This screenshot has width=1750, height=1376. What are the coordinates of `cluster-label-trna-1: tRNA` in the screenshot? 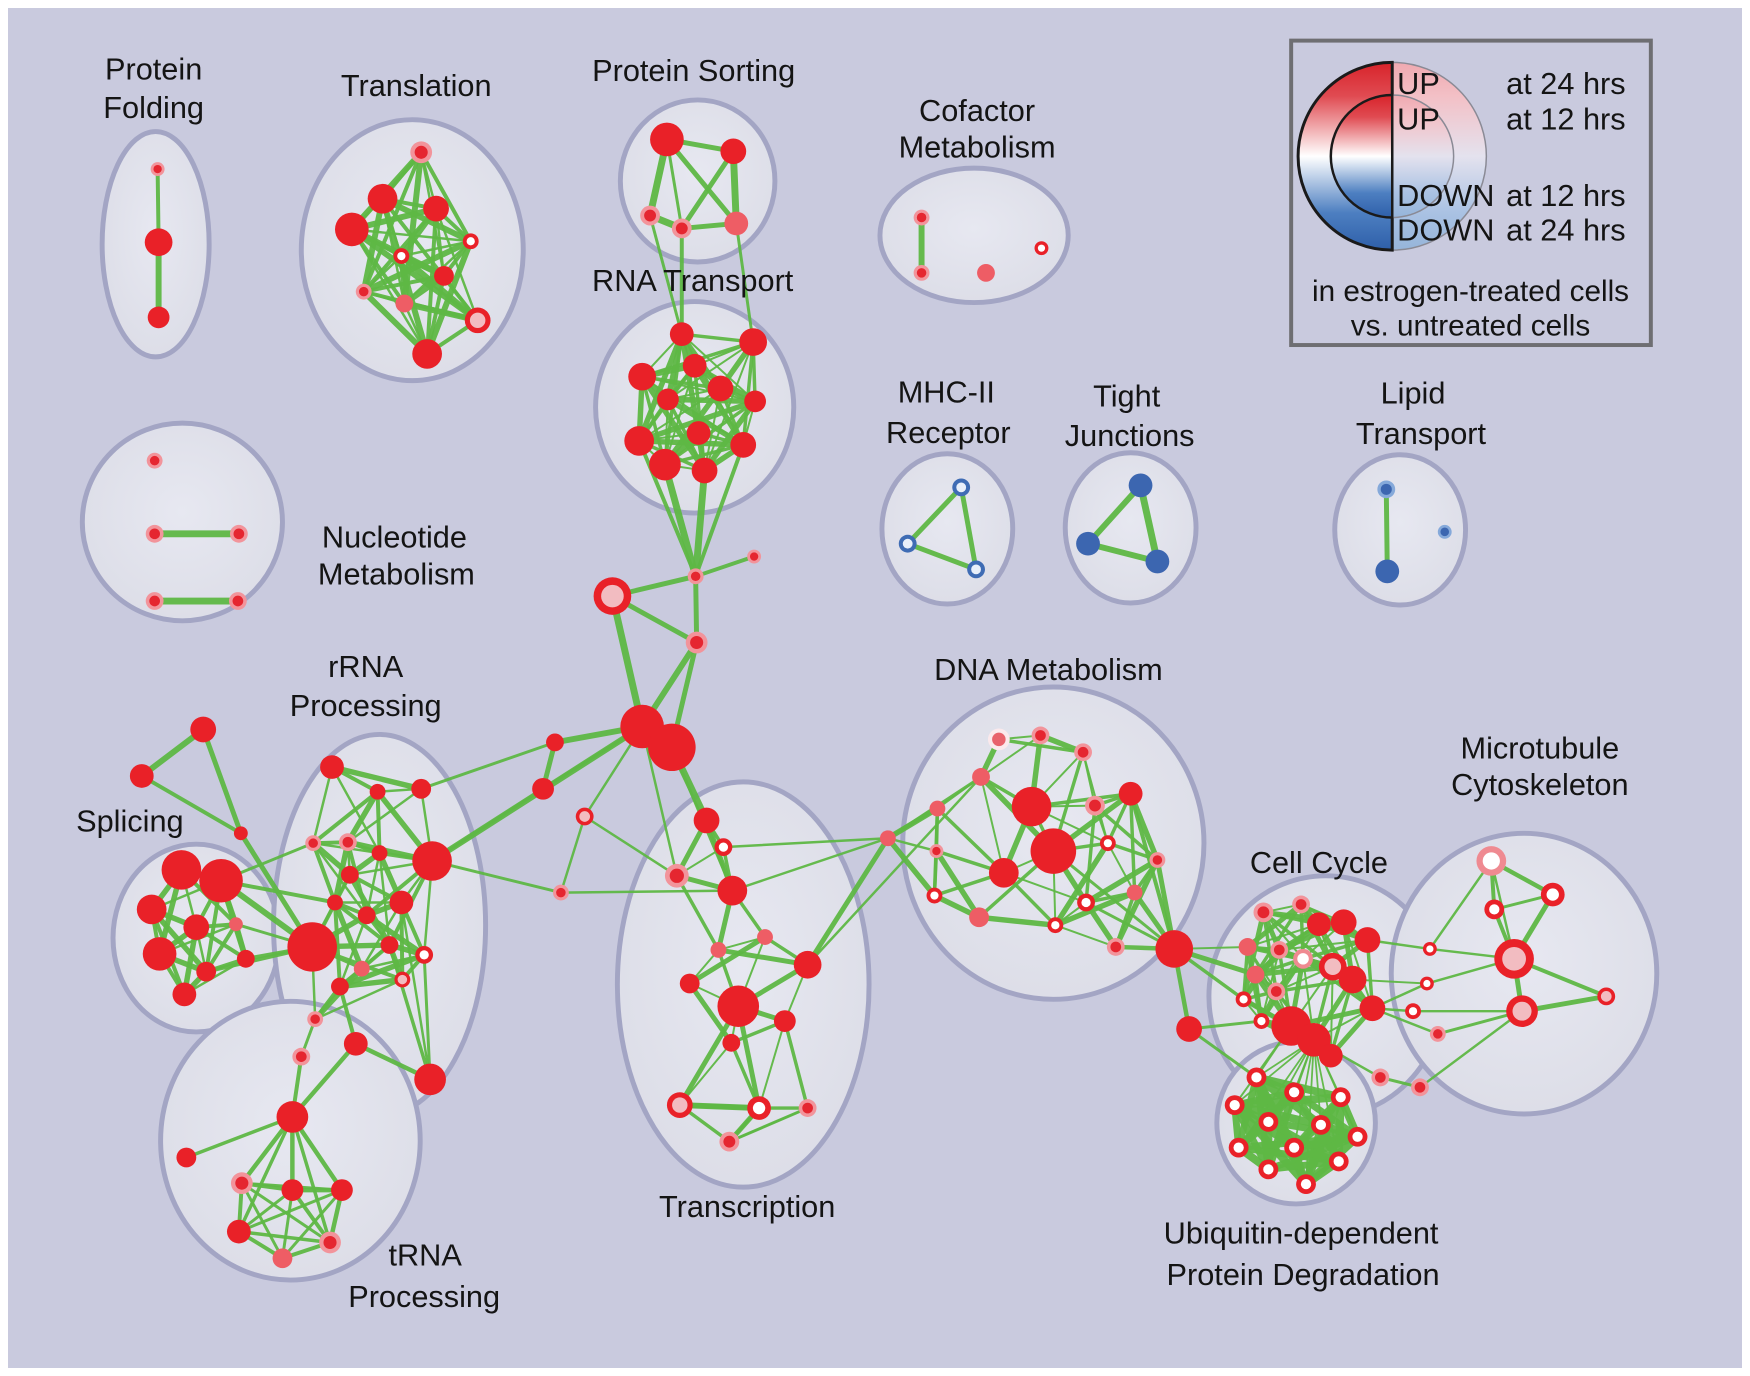 It's located at (425, 1255).